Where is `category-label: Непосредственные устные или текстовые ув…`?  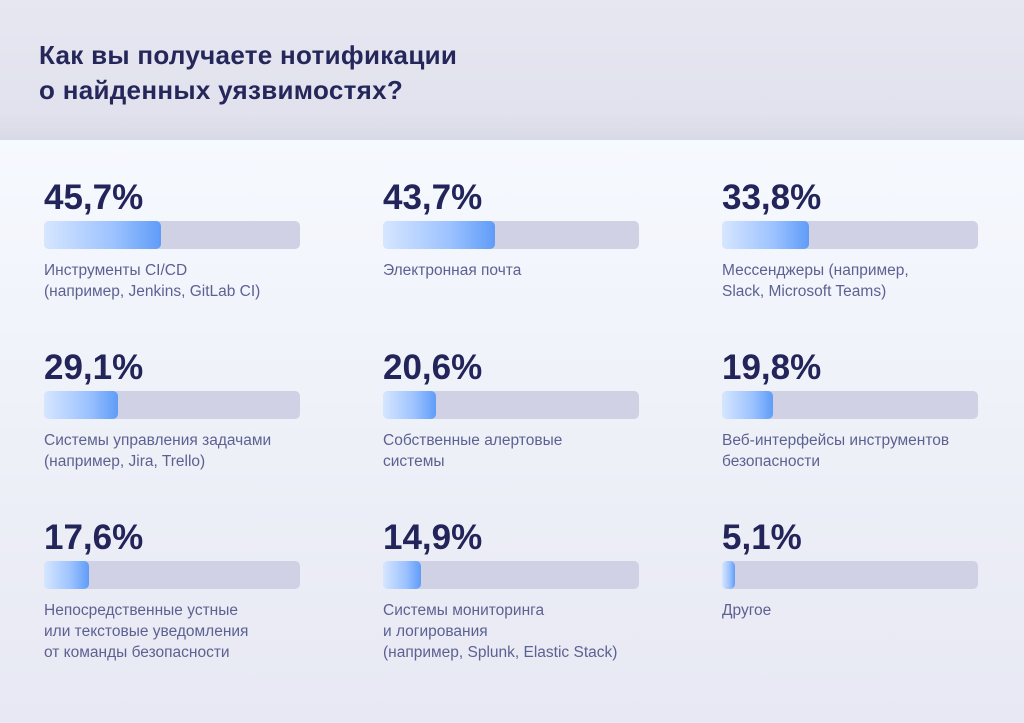 category-label: Непосредственные устные или текстовые ув… is located at coordinates (146, 631).